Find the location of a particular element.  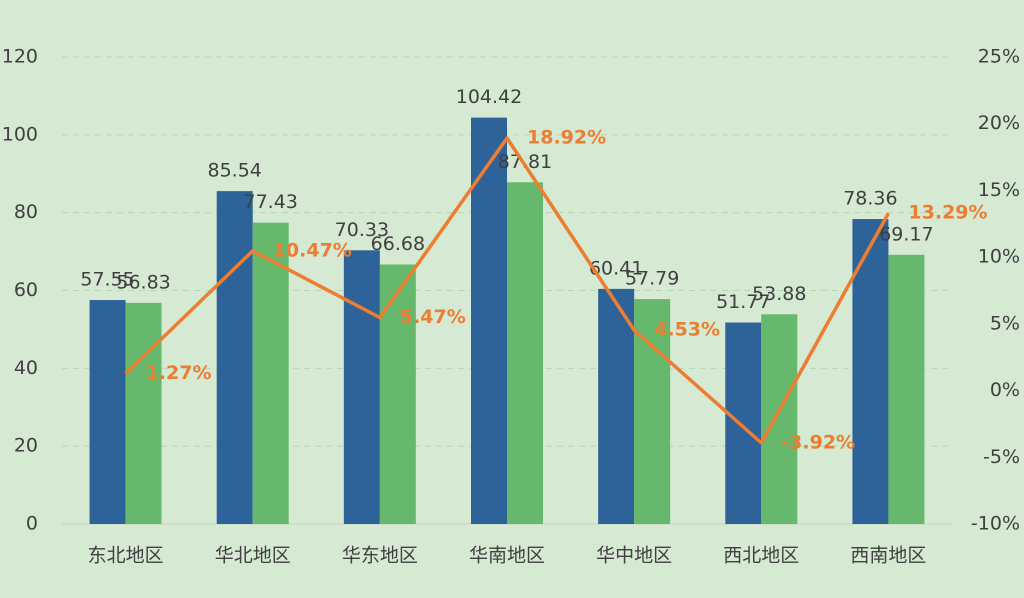

line-value-label: 10.47% is located at coordinates (312, 250).